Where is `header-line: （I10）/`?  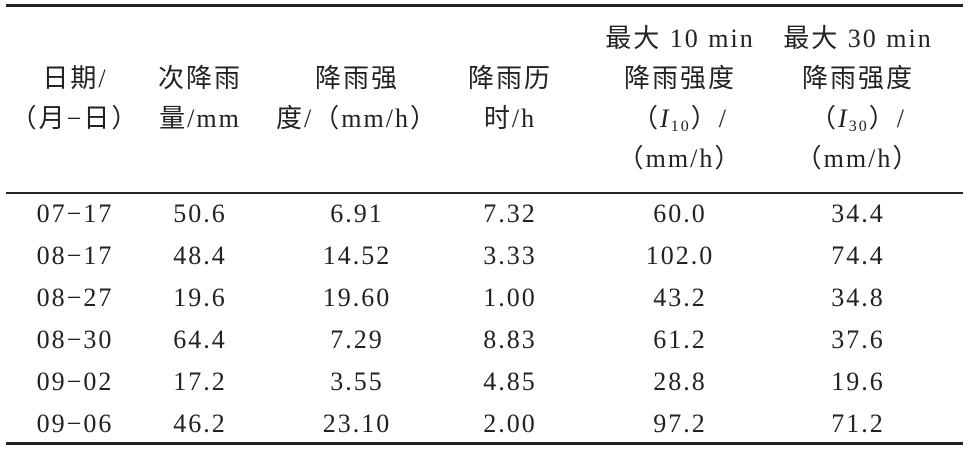
header-line: （I10）/ is located at coordinates (679, 119).